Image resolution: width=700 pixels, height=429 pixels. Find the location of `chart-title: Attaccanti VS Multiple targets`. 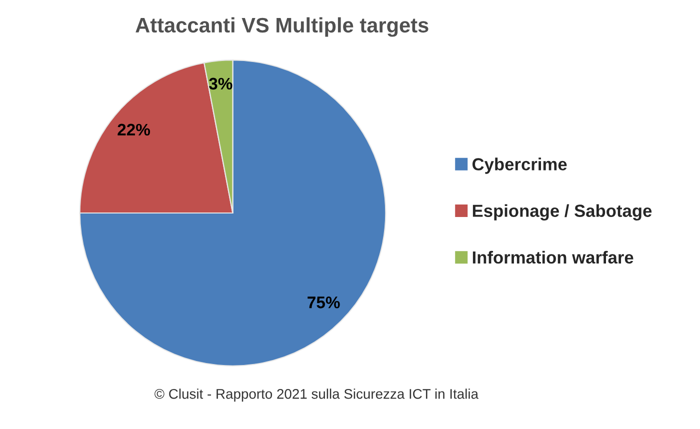

chart-title: Attaccanti VS Multiple targets is located at coordinates (282, 27).